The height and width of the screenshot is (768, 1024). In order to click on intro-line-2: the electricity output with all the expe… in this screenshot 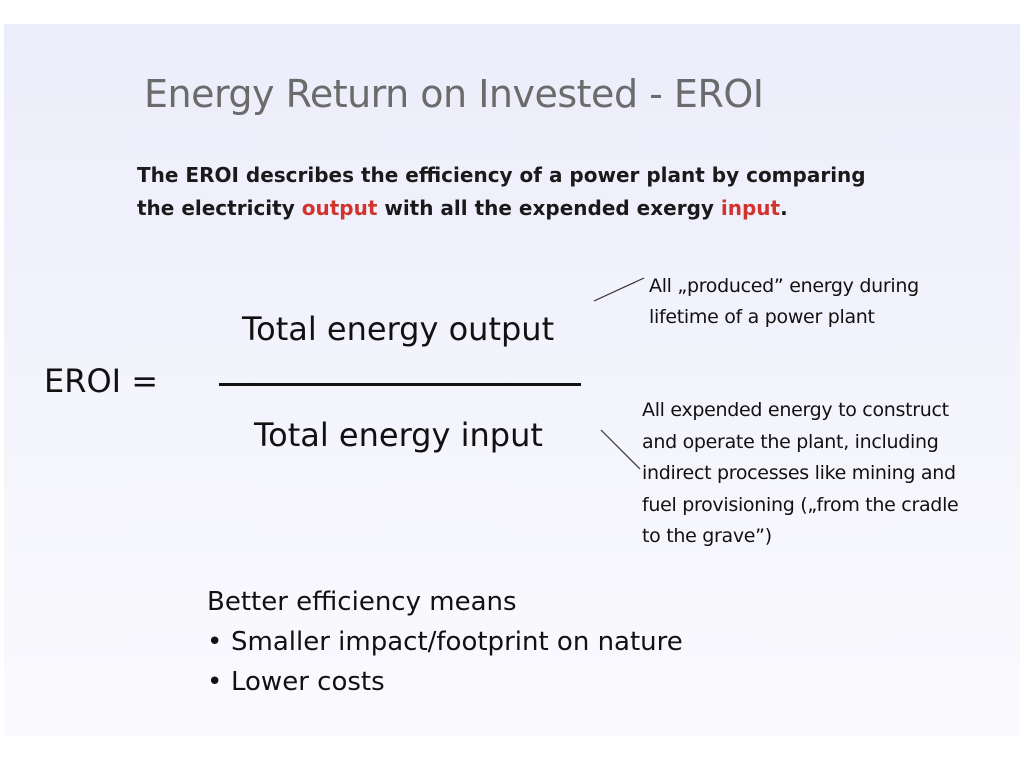, I will do `click(537, 208)`.